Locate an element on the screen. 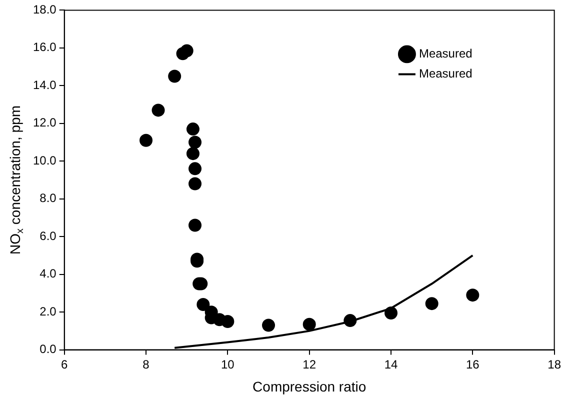 Image resolution: width=564 pixels, height=404 pixels. y-tick-label: 10.0 is located at coordinates (44, 160).